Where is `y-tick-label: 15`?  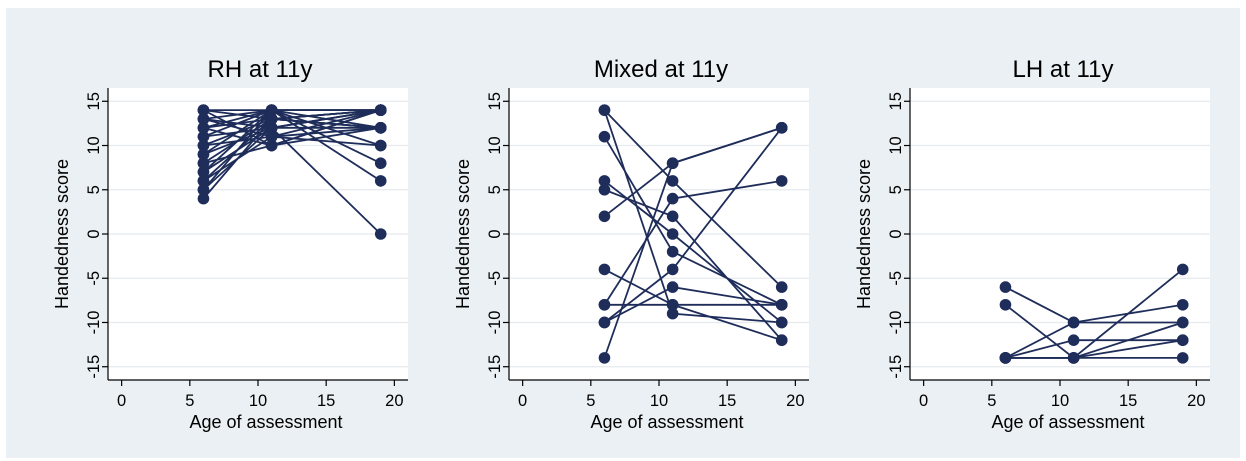 y-tick-label: 15 is located at coordinates (94, 101).